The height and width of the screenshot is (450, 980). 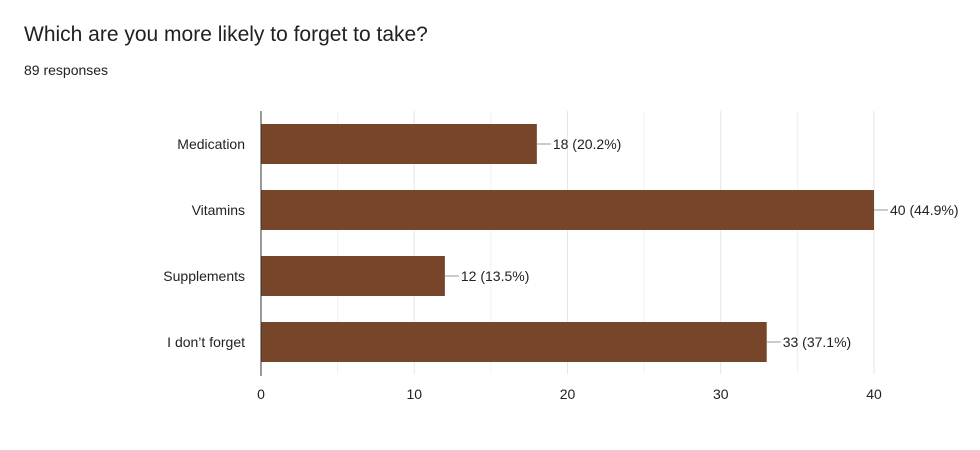 What do you see at coordinates (211, 144) in the screenshot?
I see `category-label: Medication` at bounding box center [211, 144].